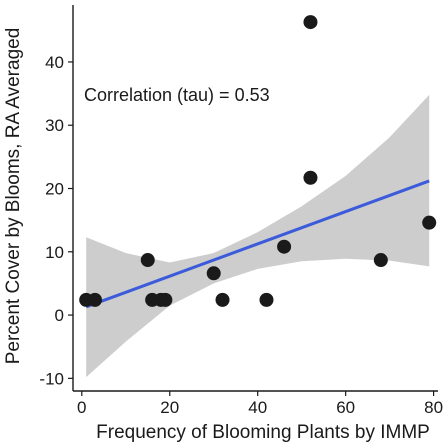  I want to click on y-tick-label-0: 0, so click(59, 315).